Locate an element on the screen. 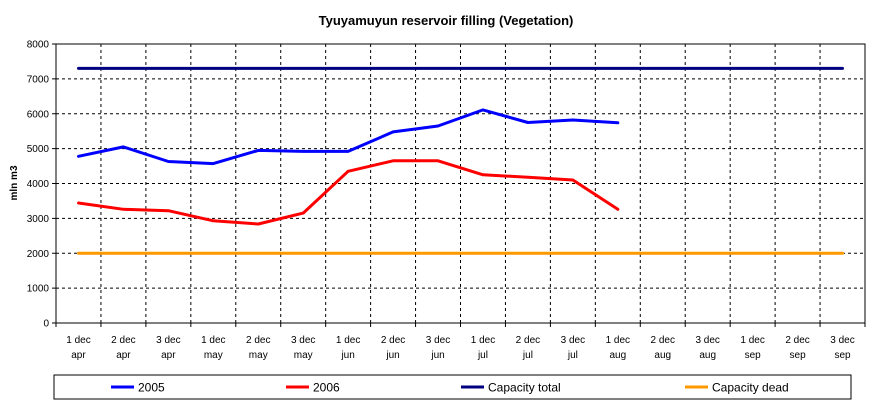  legend-capacity-total-label: Capacity total is located at coordinates (524, 388).